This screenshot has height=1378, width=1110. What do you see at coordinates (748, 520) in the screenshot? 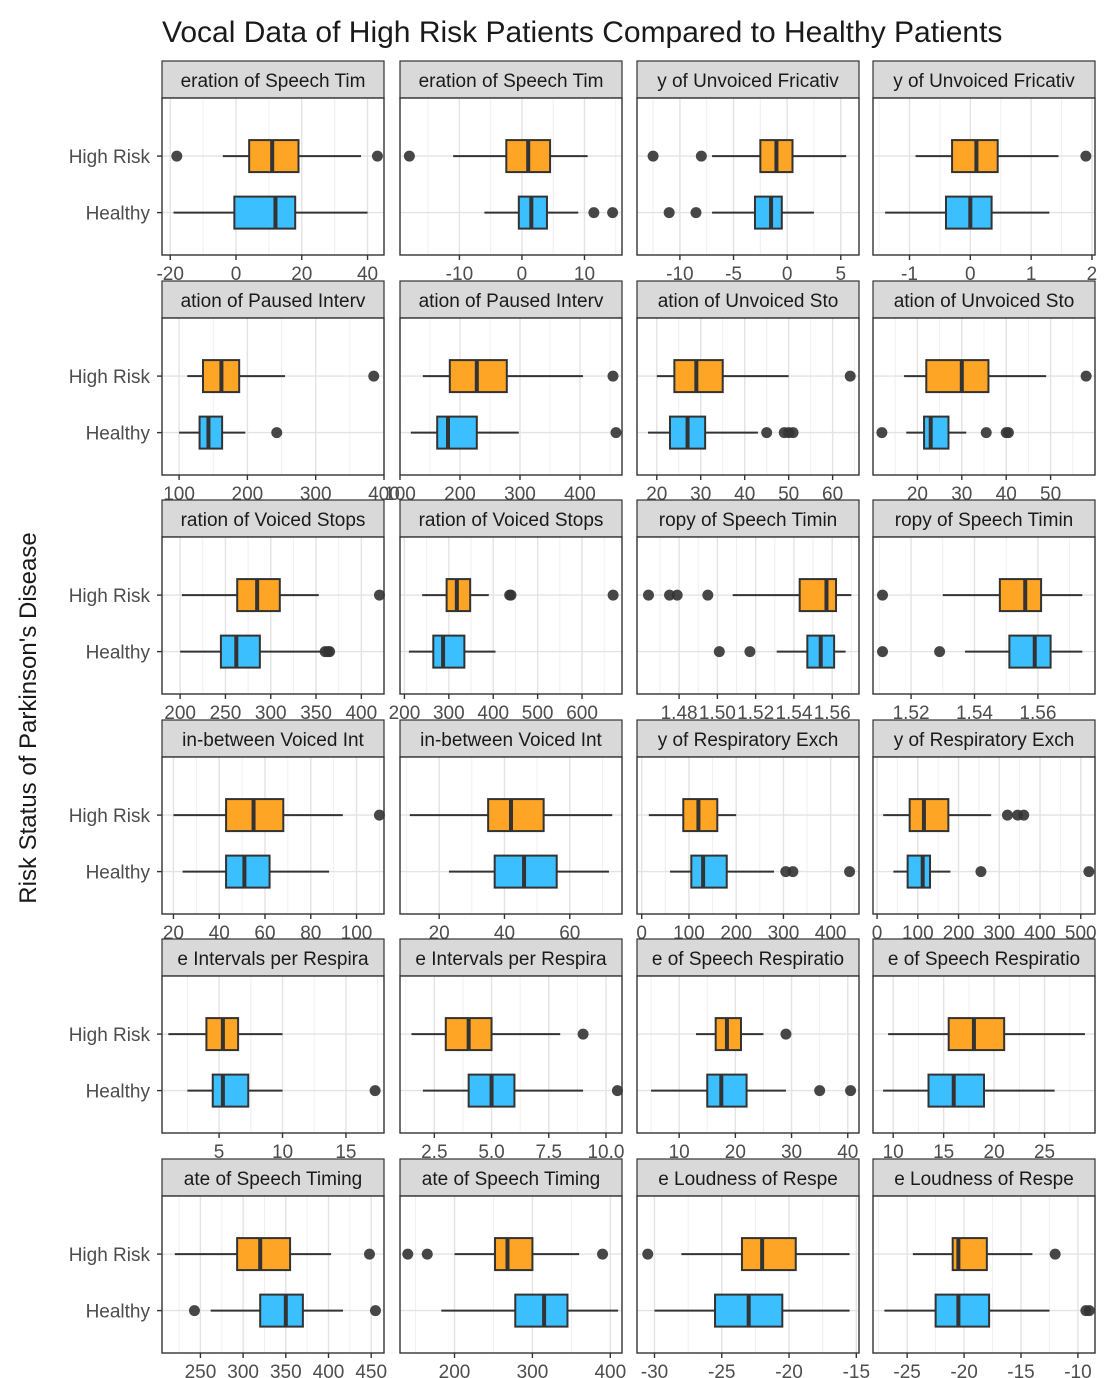
I see `facet-strip-label: ropy of Speech Timin` at bounding box center [748, 520].